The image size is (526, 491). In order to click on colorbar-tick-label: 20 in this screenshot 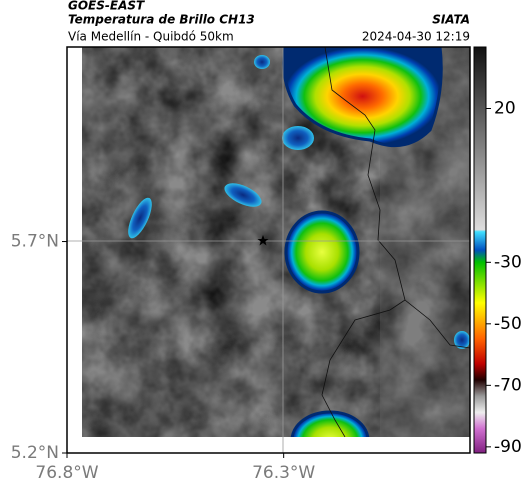, I will do `click(505, 109)`.